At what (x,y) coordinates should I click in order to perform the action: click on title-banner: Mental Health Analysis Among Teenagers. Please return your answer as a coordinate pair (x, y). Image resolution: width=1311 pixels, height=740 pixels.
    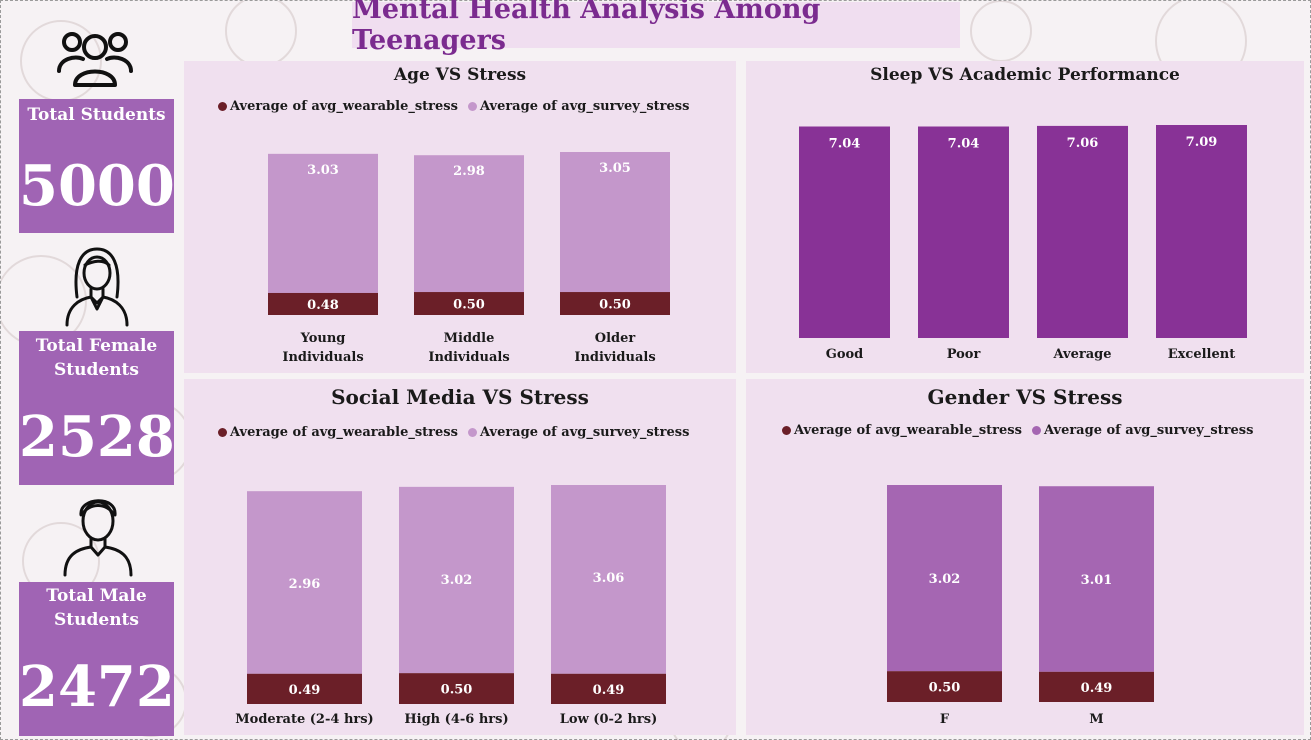
    Looking at the image, I should click on (656, 28).